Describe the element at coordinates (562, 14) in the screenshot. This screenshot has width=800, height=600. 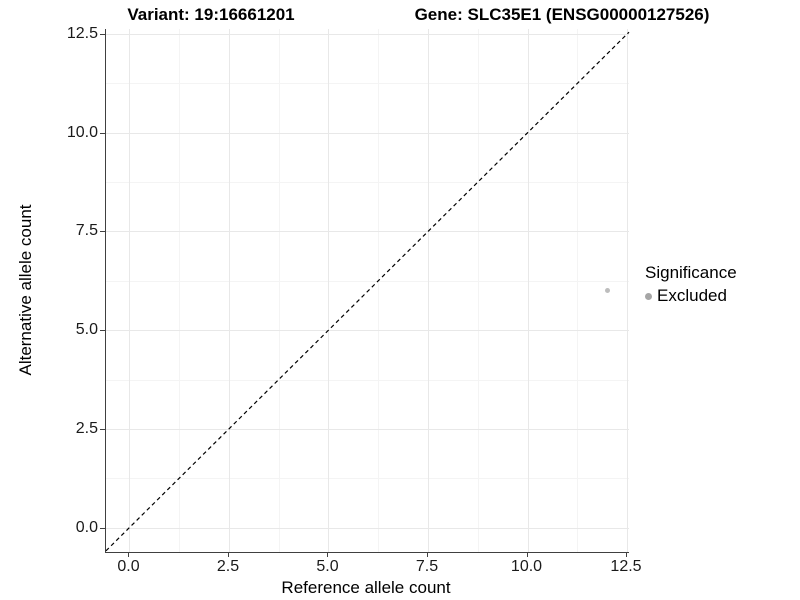
I see `plot-title-gene: Gene: SLC35E1 (ENSG00000127526)` at that location.